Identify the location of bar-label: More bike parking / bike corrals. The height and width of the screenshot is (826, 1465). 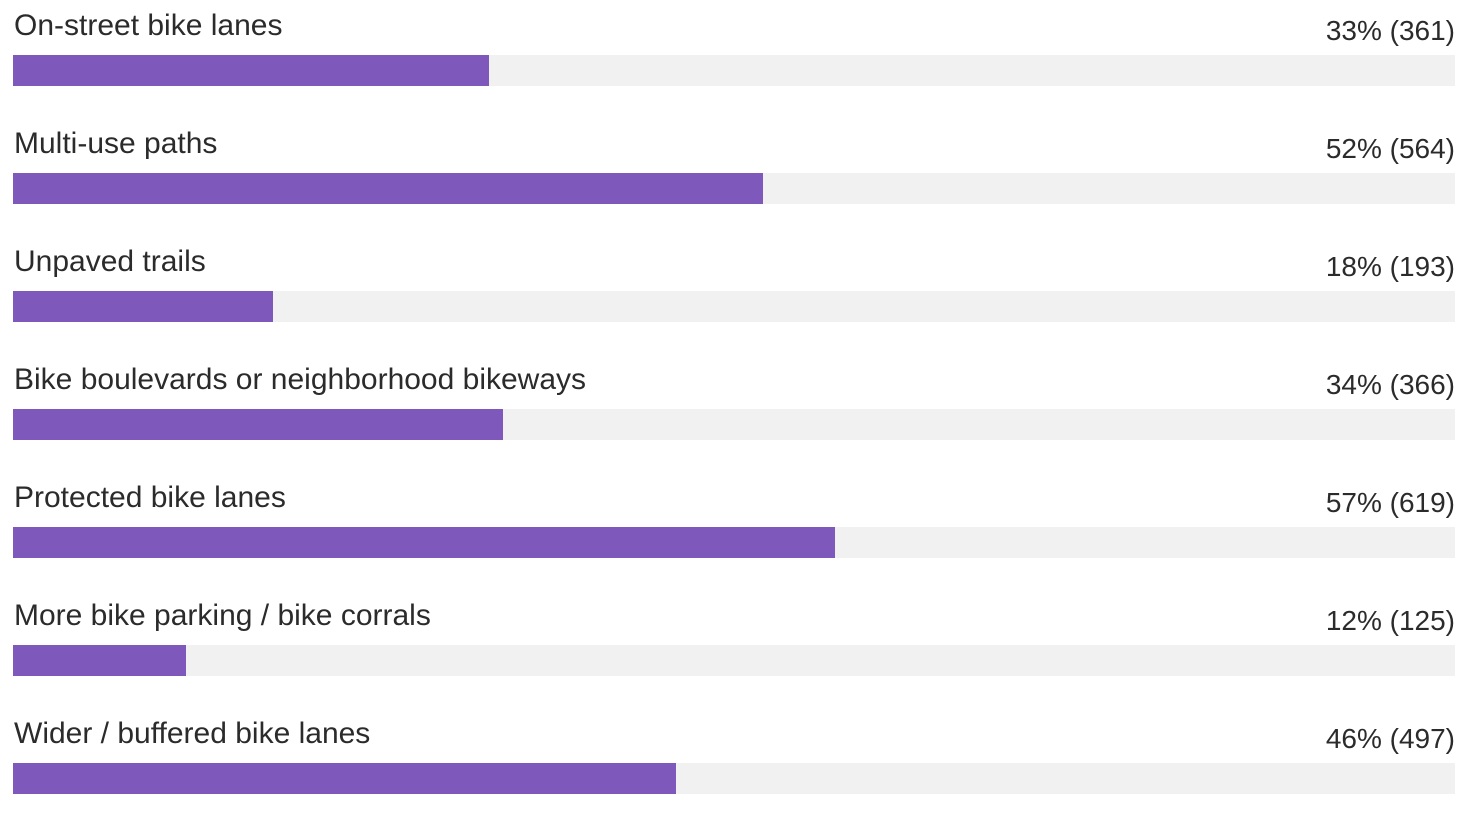
(222, 615).